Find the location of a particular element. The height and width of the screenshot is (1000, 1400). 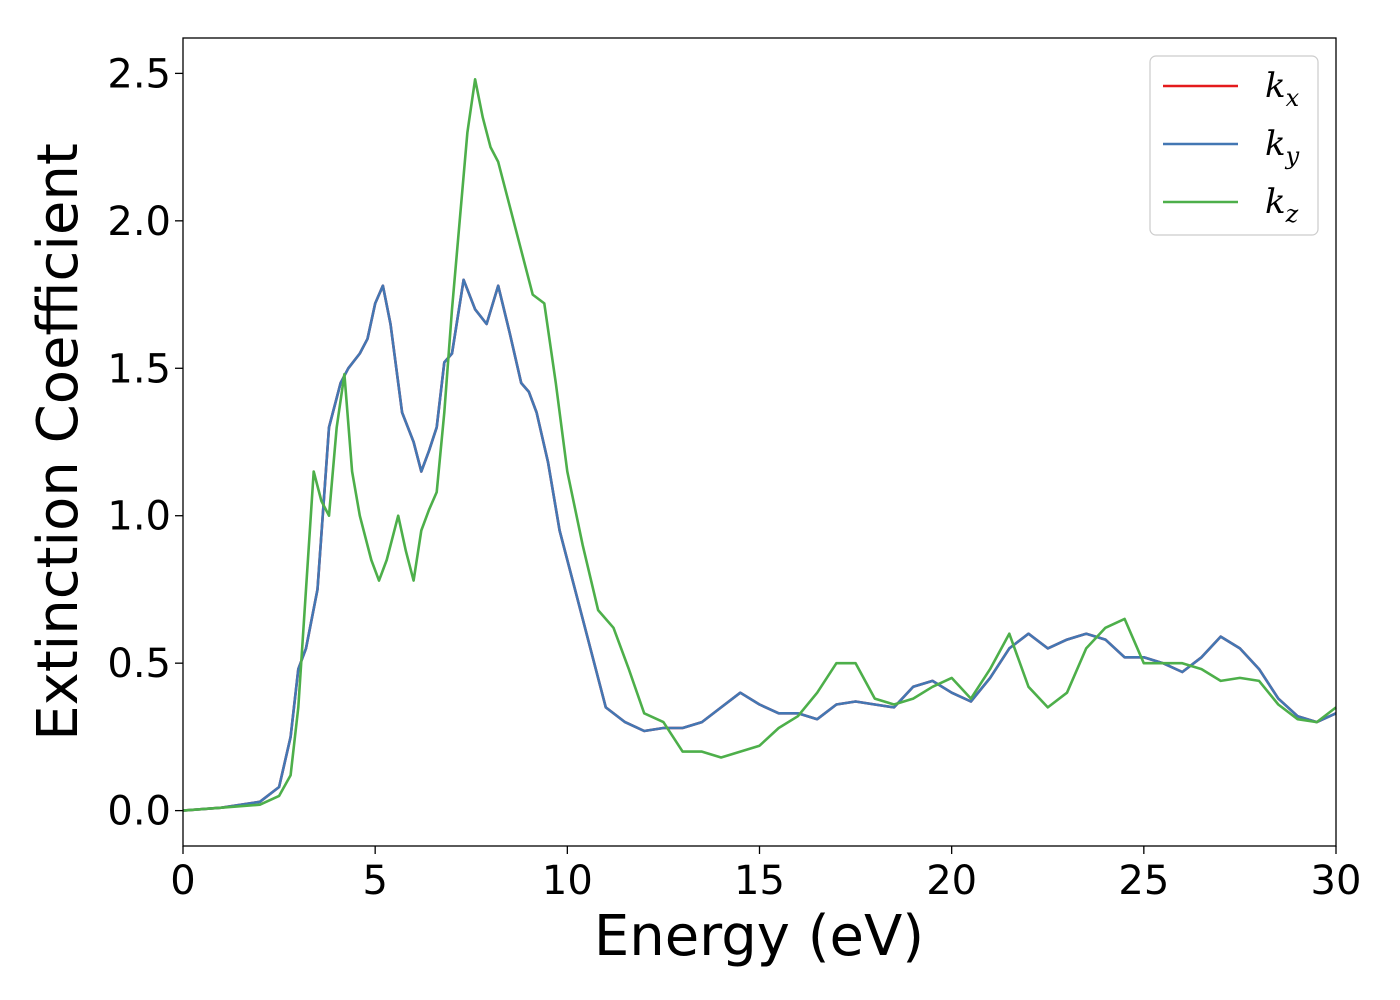

x-tick-label: 30 is located at coordinates (1336, 881).